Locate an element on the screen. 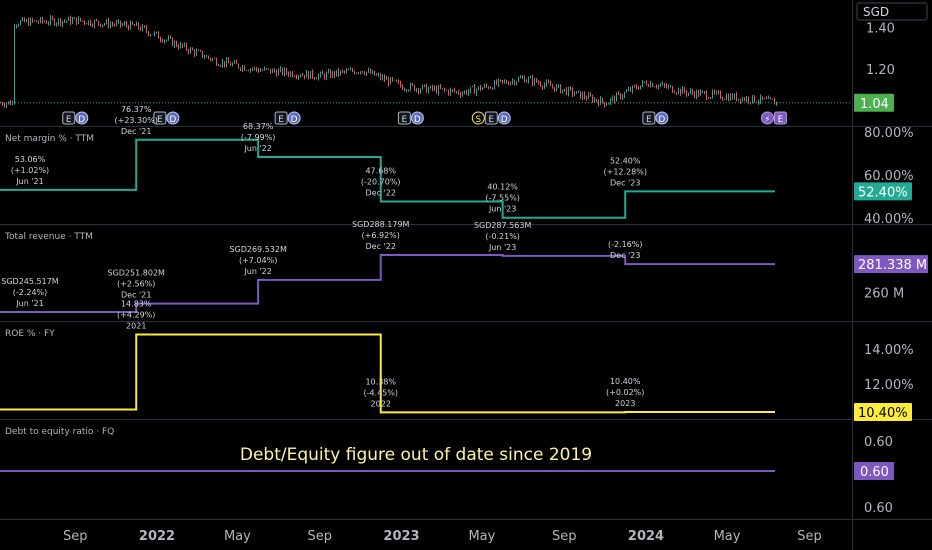  data-label: 53.06% is located at coordinates (30, 159).